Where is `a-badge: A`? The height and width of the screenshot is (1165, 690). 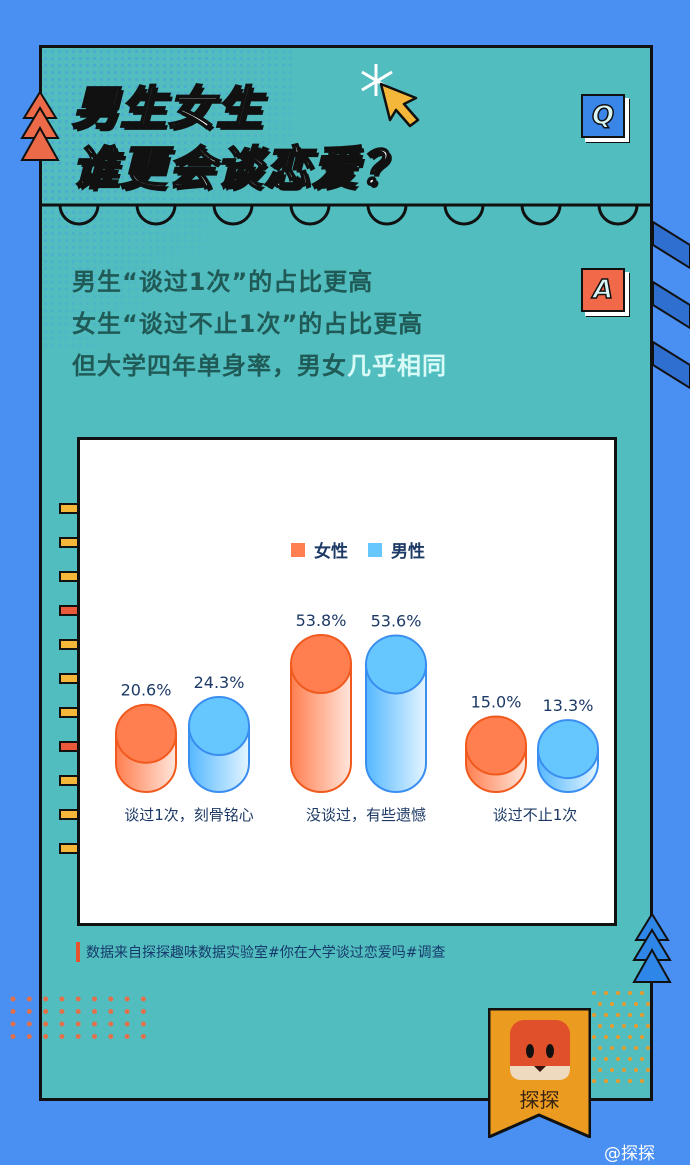 a-badge: A is located at coordinates (603, 290).